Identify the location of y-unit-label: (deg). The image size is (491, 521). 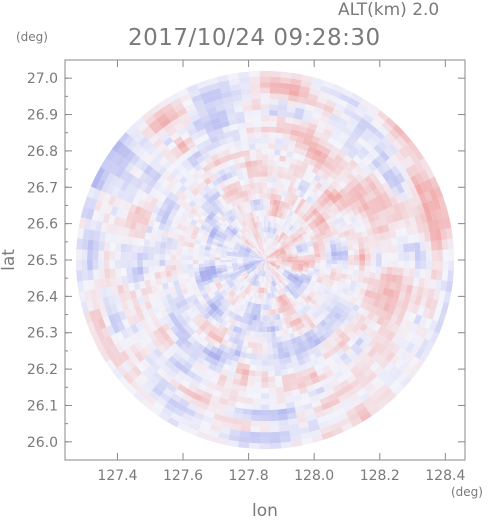
(32, 37).